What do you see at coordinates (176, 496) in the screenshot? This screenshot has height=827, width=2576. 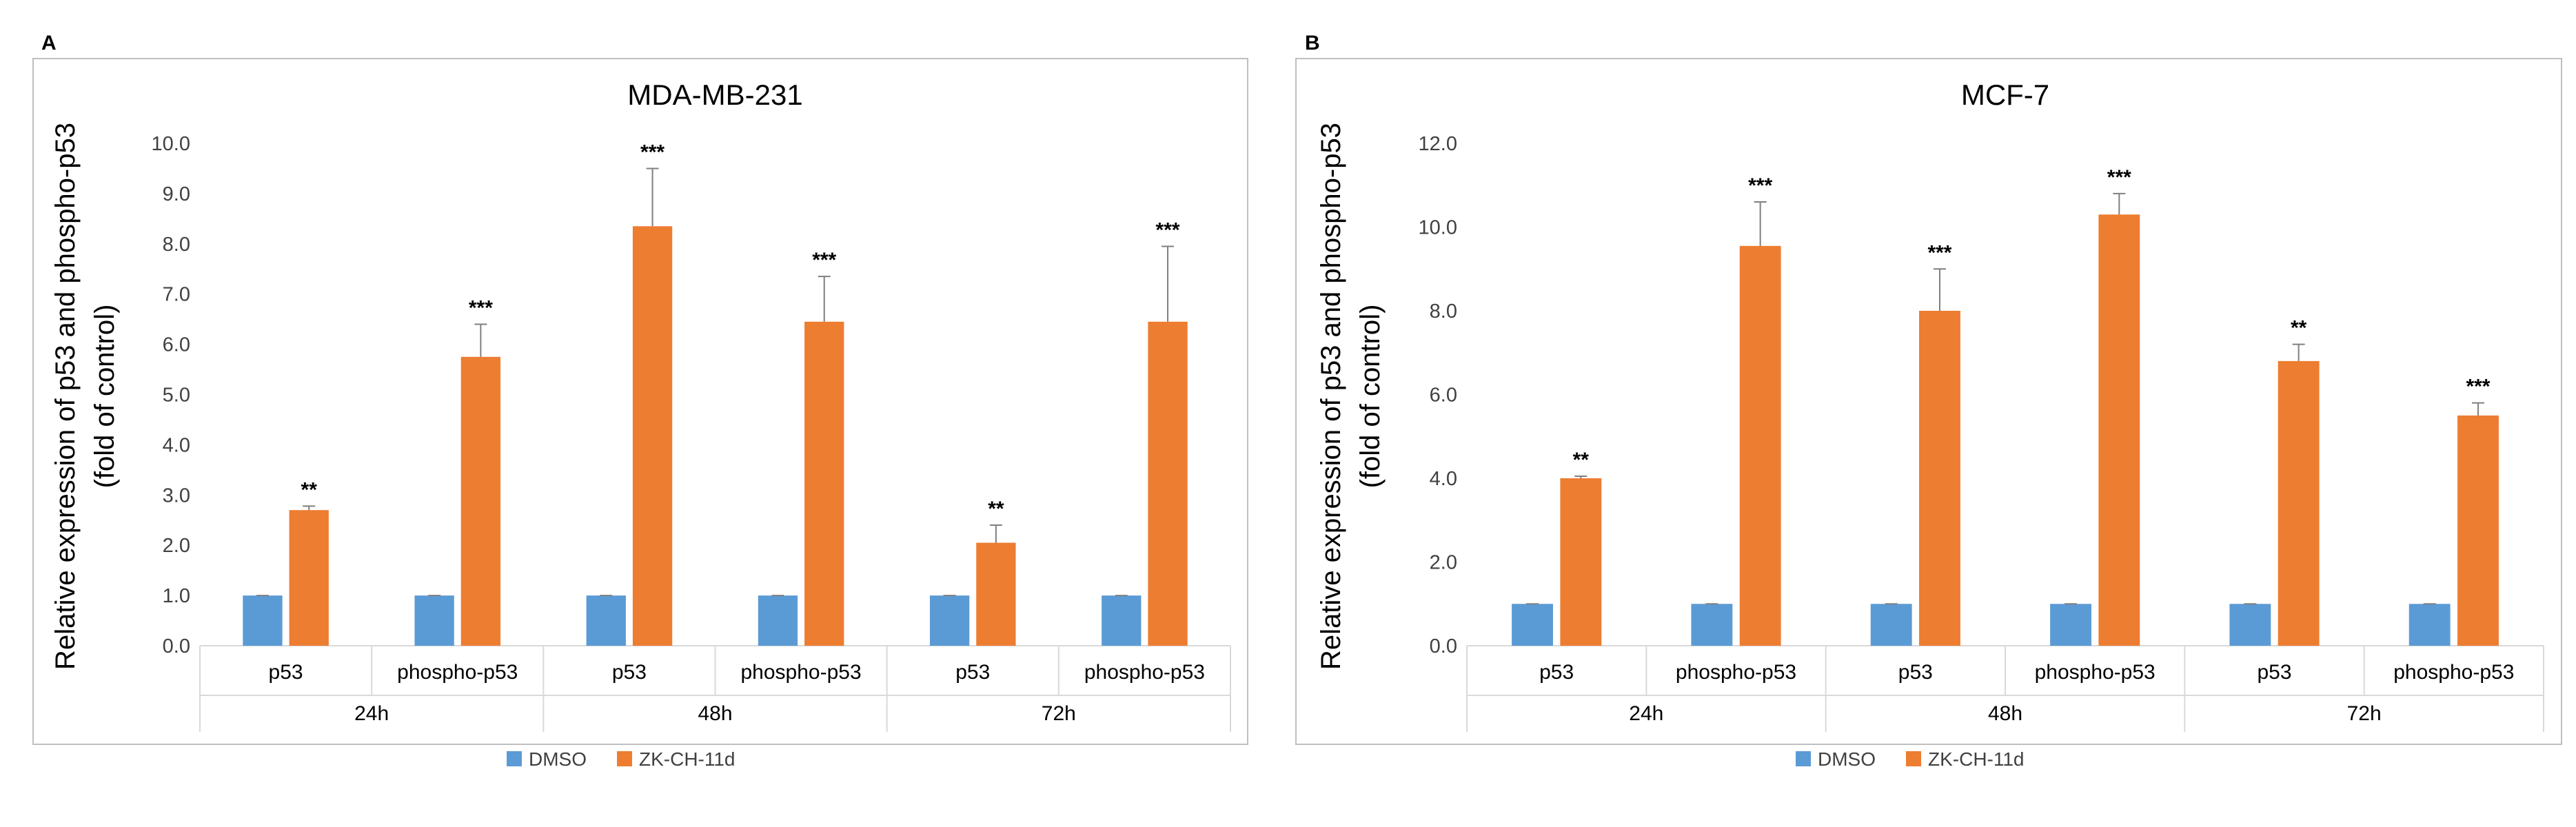 I see `y-tick-label: 3.0` at bounding box center [176, 496].